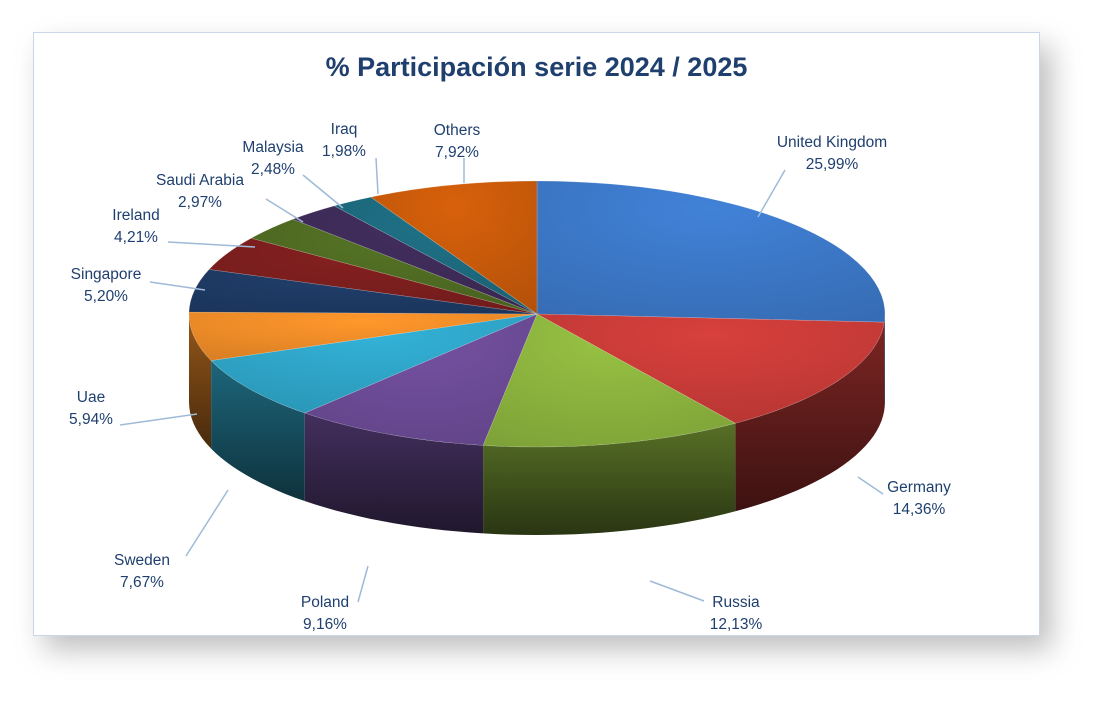 This screenshot has width=1107, height=704. Describe the element at coordinates (323, 191) in the screenshot. I see `leader-line-malaysia` at that location.